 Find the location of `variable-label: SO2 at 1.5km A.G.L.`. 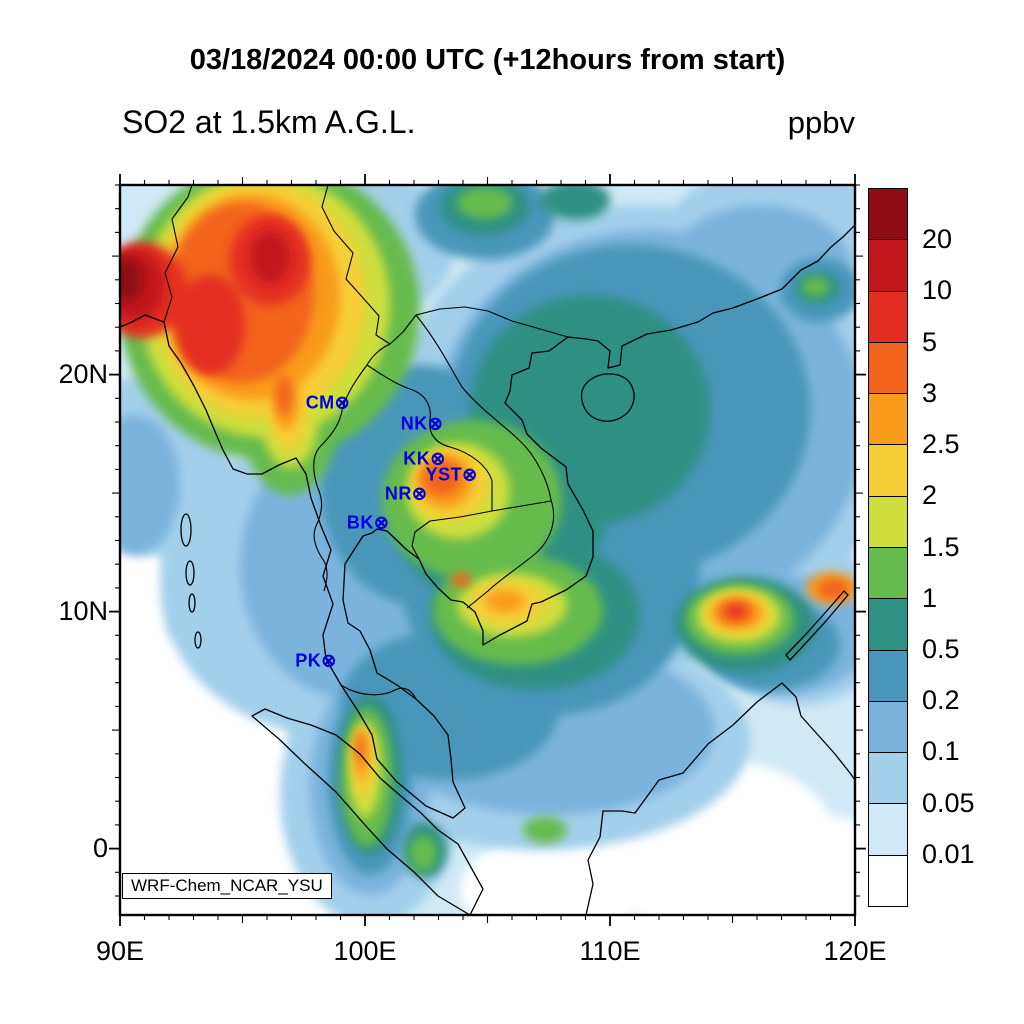

variable-label: SO2 at 1.5km A.G.L. is located at coordinates (269, 122).